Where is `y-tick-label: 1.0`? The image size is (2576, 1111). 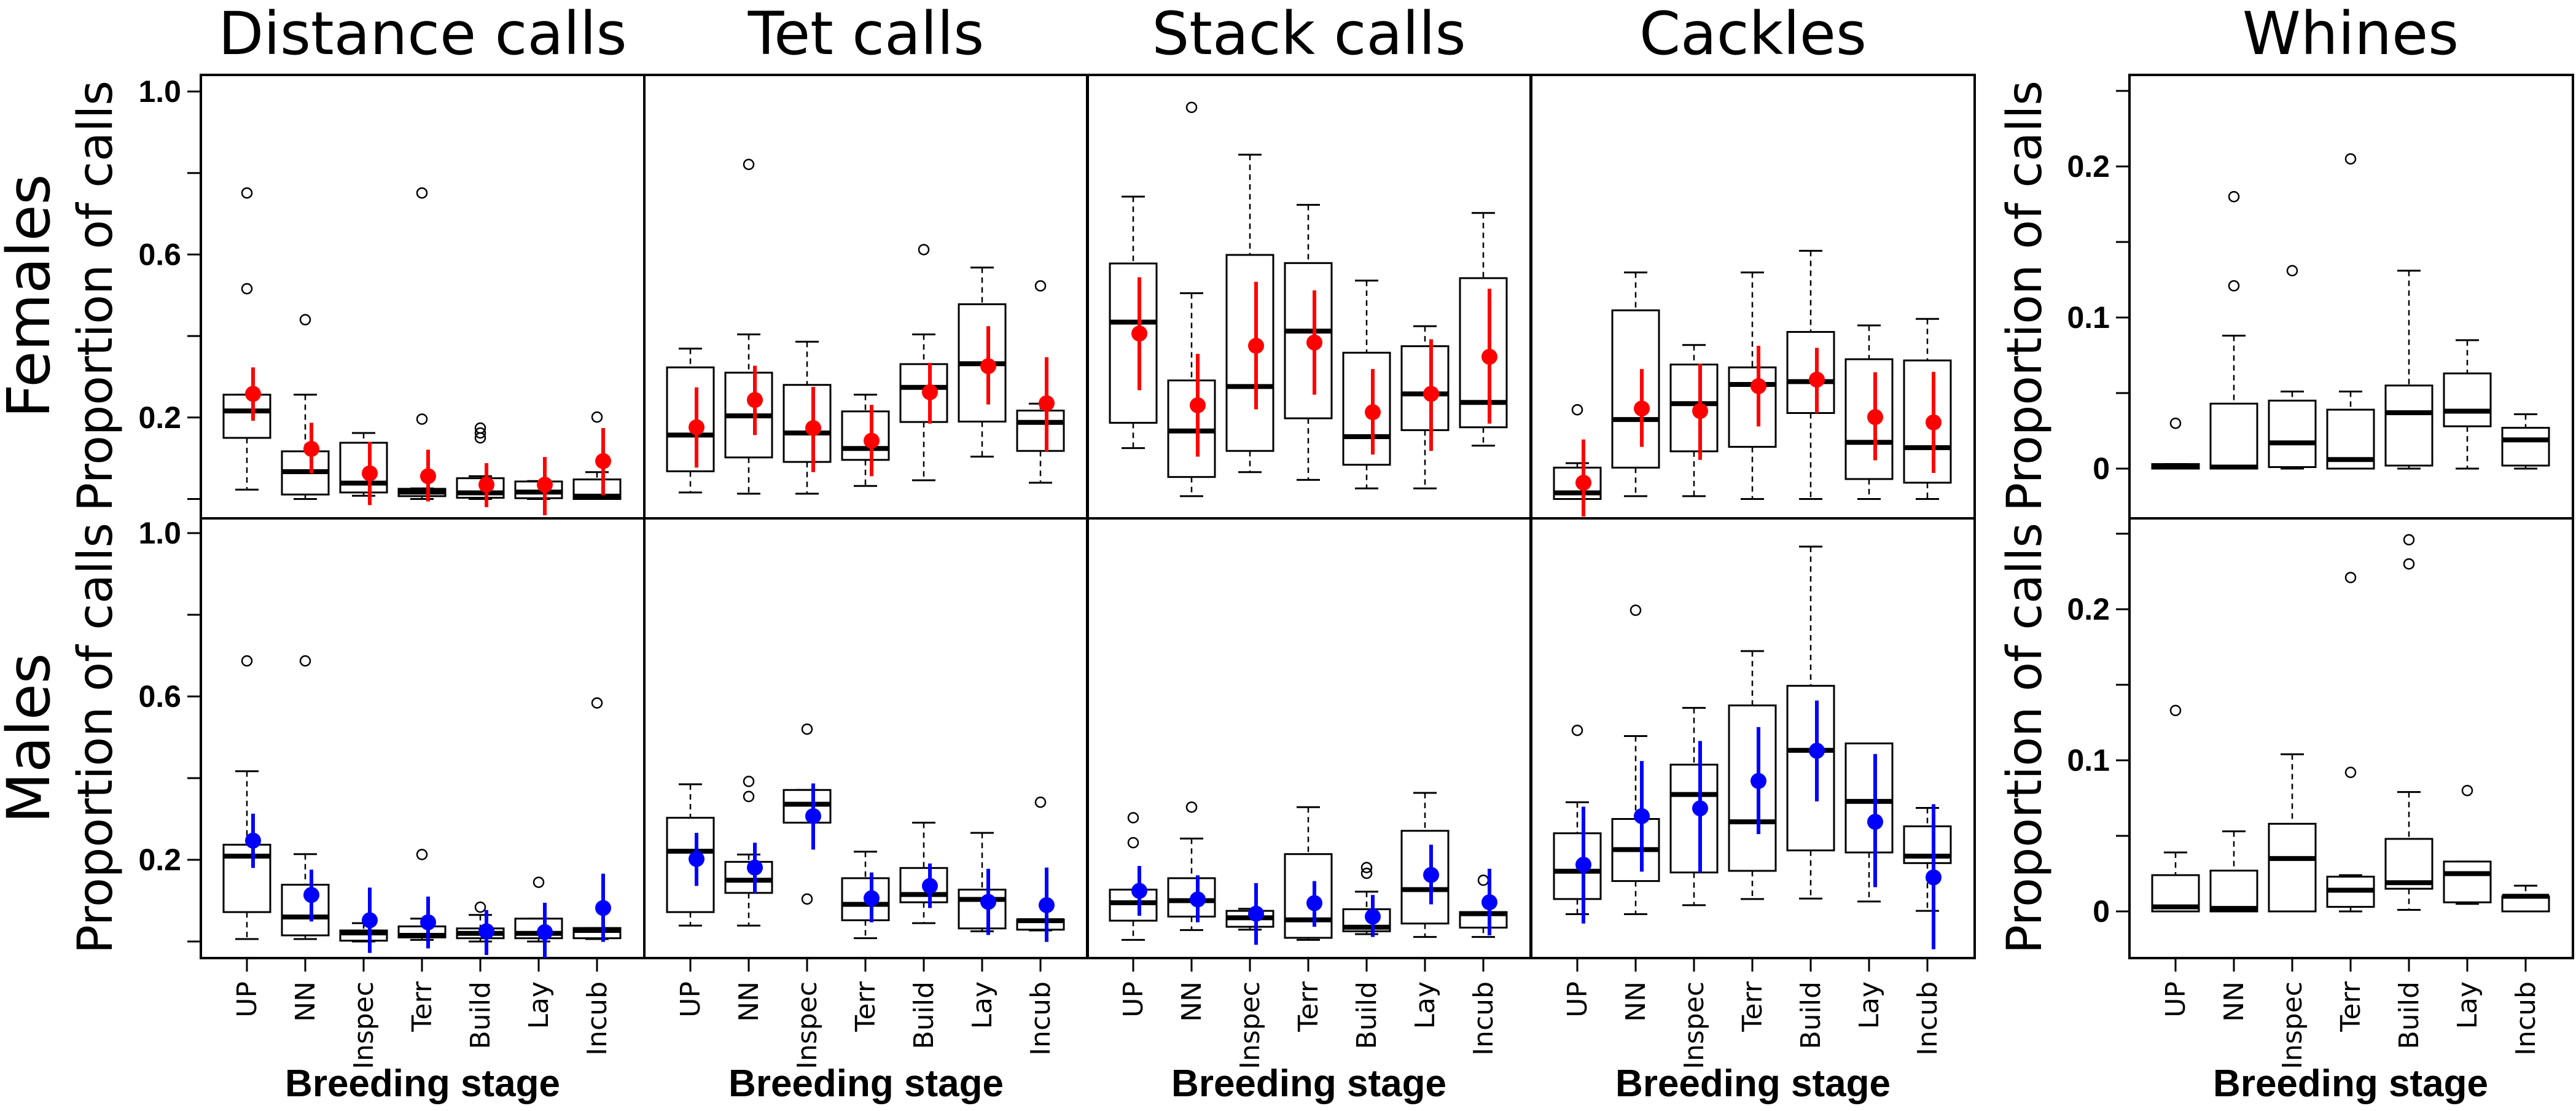 y-tick-label: 1.0 is located at coordinates (159, 91).